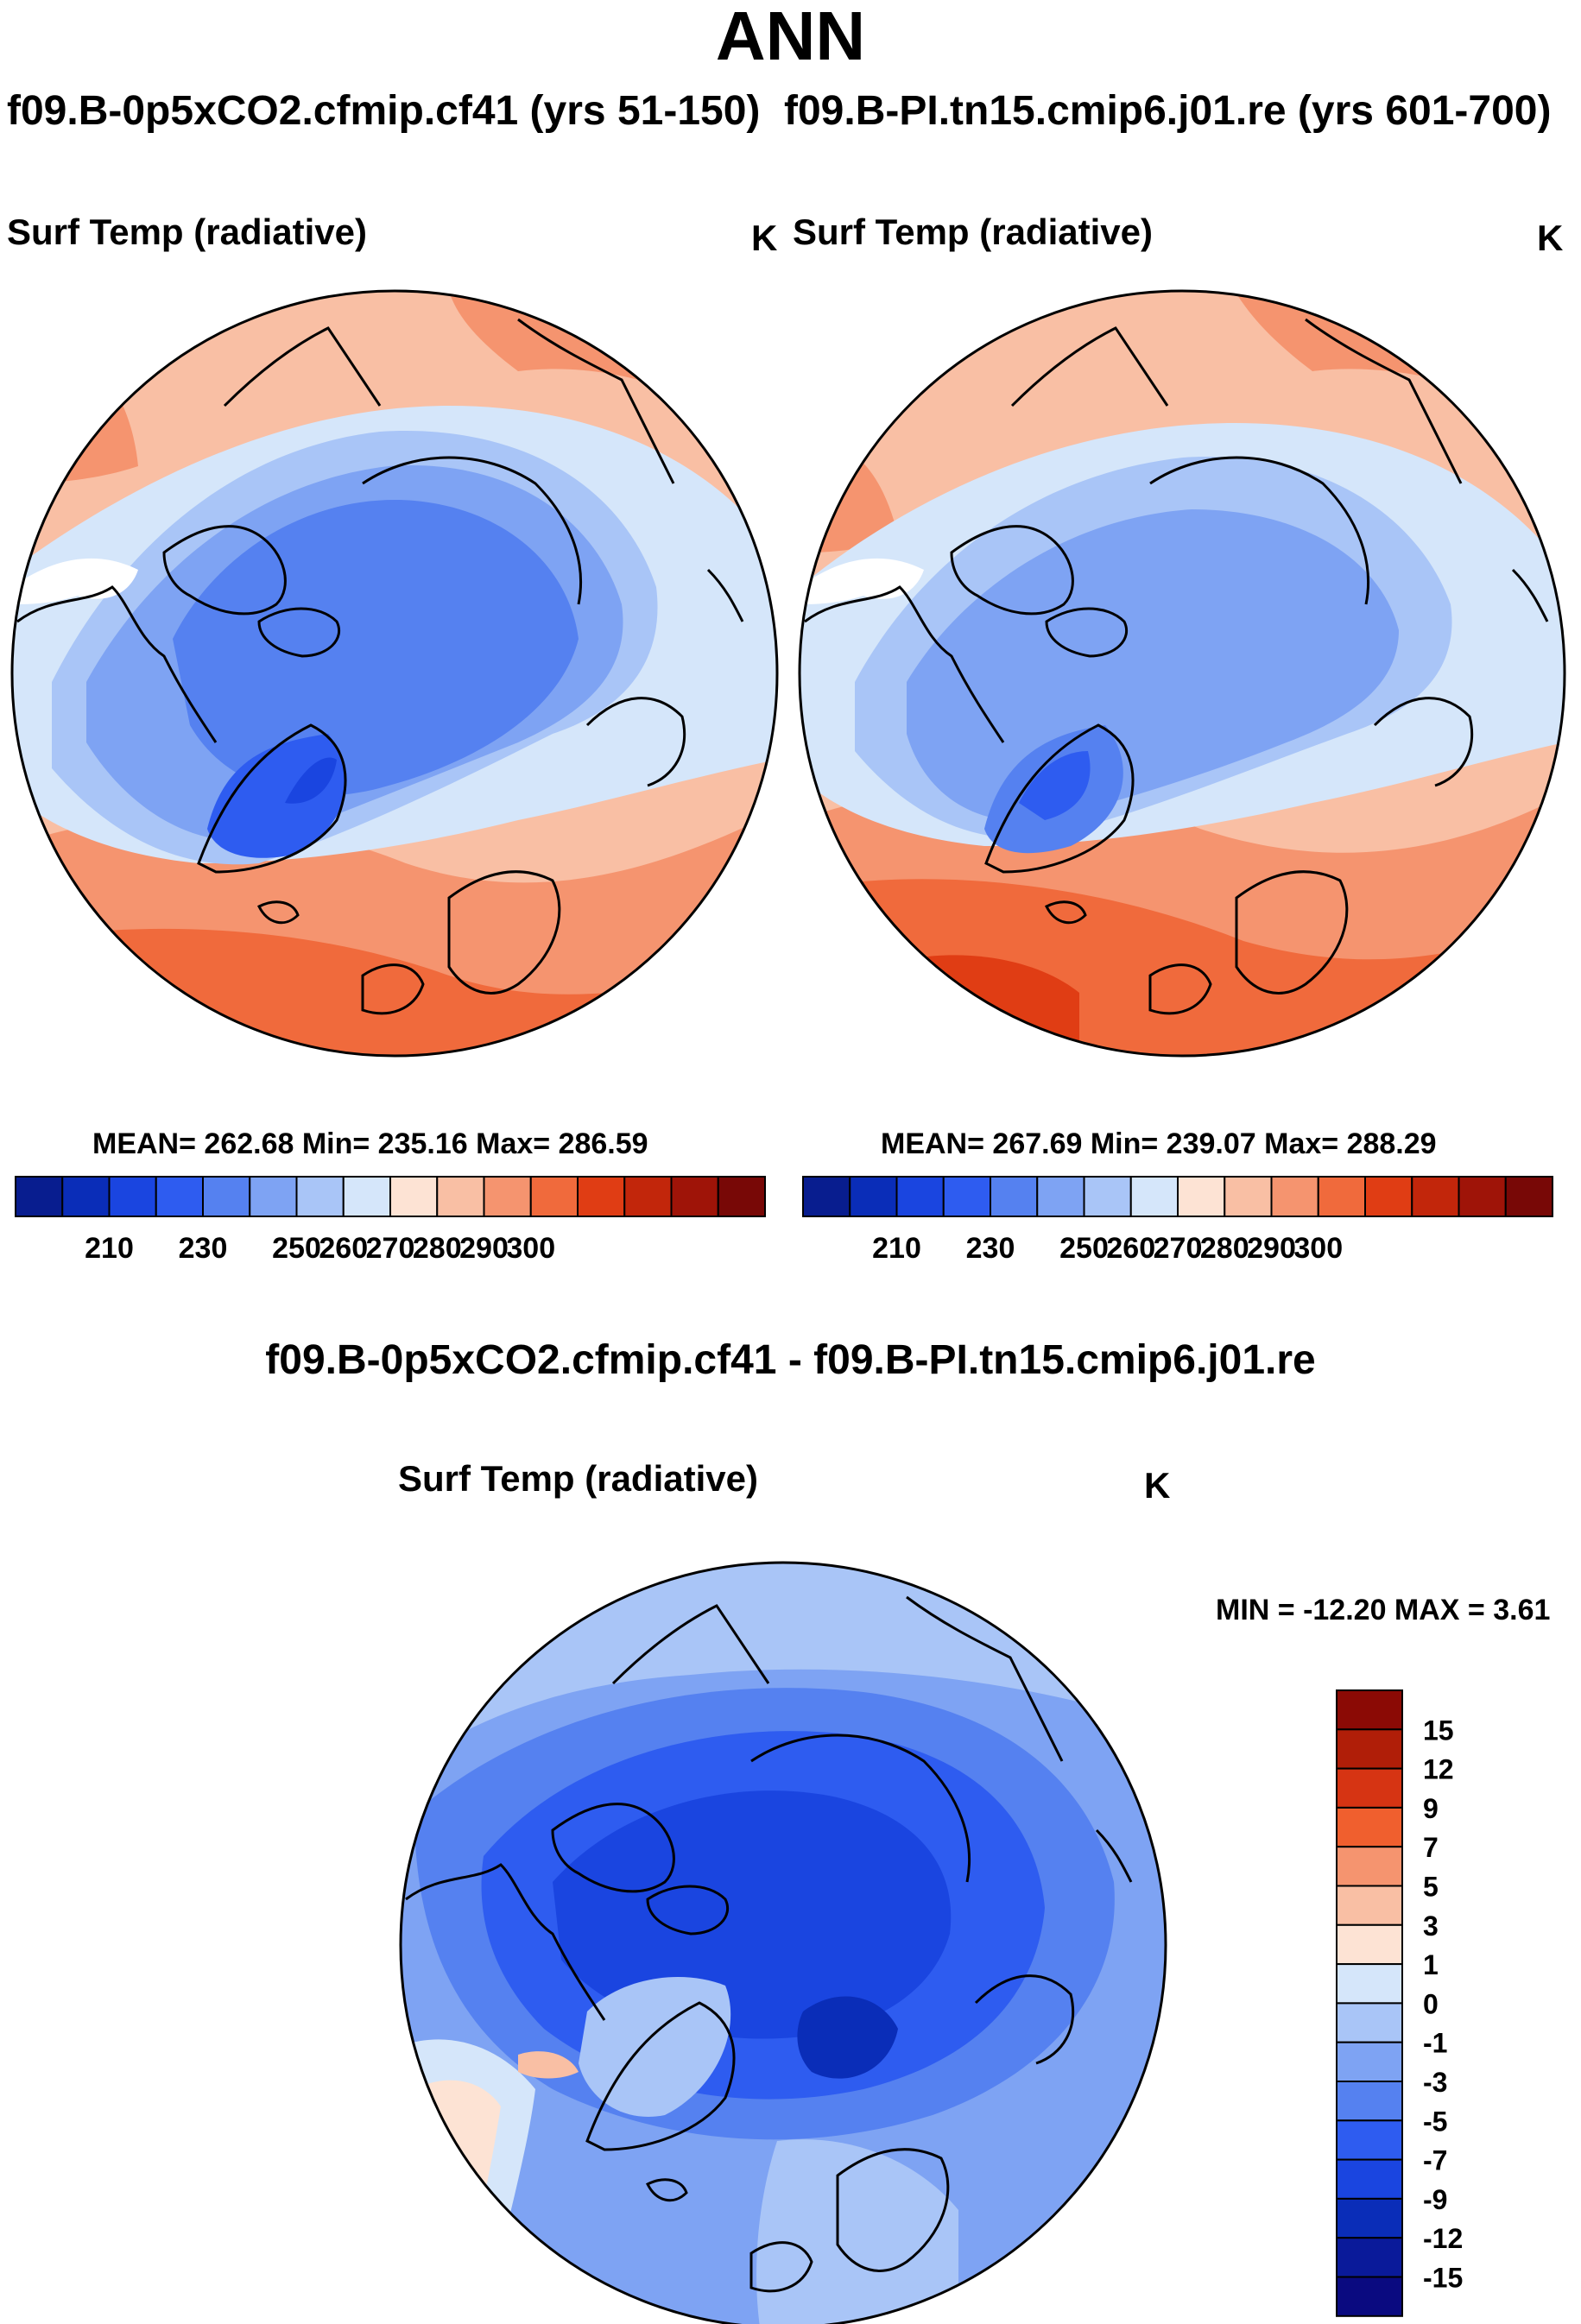 The height and width of the screenshot is (2324, 1581). Describe the element at coordinates (1431, 1808) in the screenshot. I see `colorbar-tick-label: 9` at that location.